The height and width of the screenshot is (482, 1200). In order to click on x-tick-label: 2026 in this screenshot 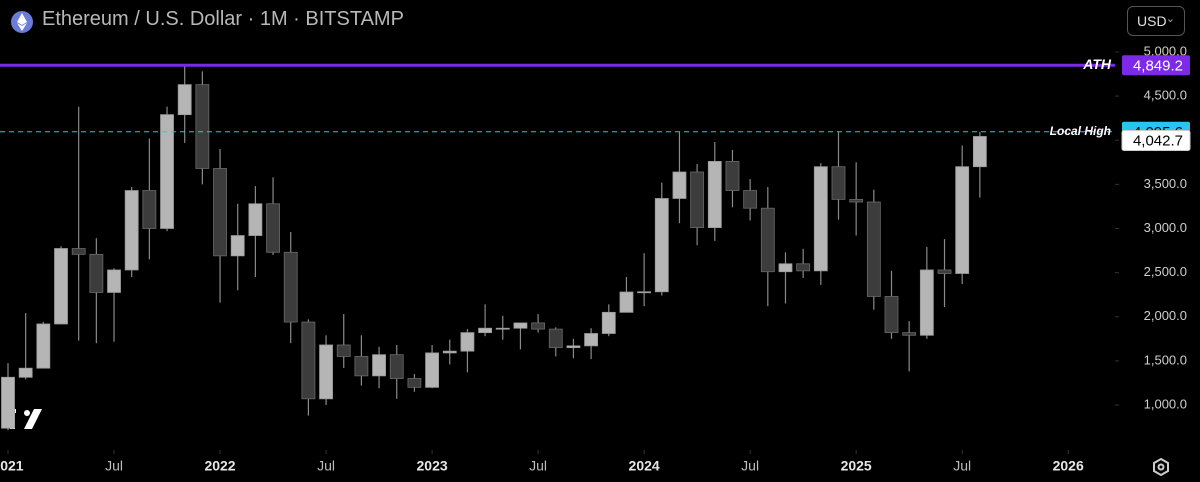, I will do `click(1068, 466)`.